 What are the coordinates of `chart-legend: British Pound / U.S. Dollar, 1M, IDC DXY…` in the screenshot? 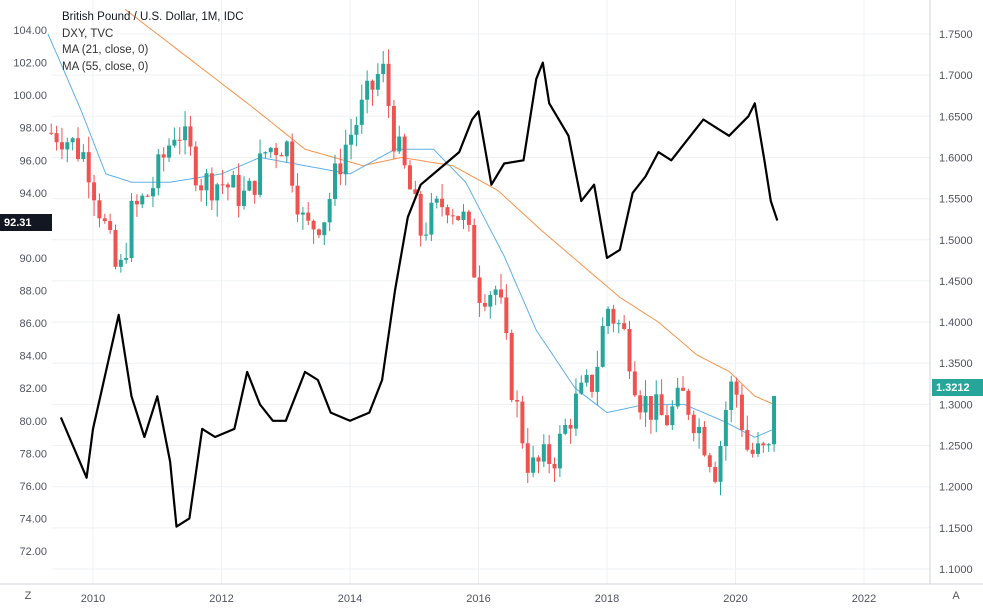 It's located at (153, 42).